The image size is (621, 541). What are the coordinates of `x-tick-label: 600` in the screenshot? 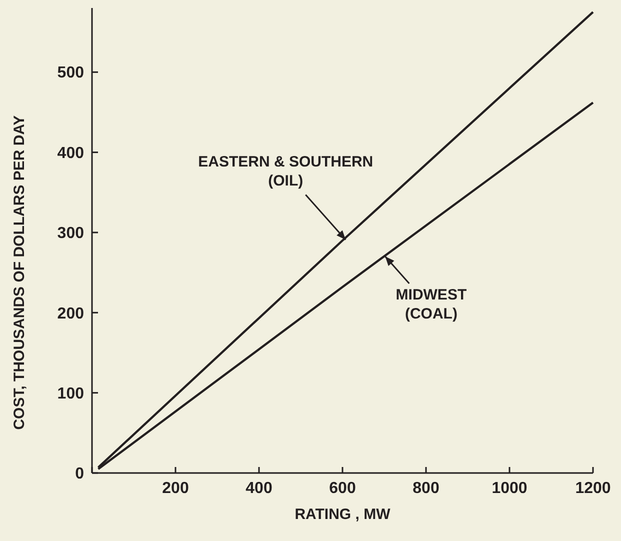 It's located at (342, 488).